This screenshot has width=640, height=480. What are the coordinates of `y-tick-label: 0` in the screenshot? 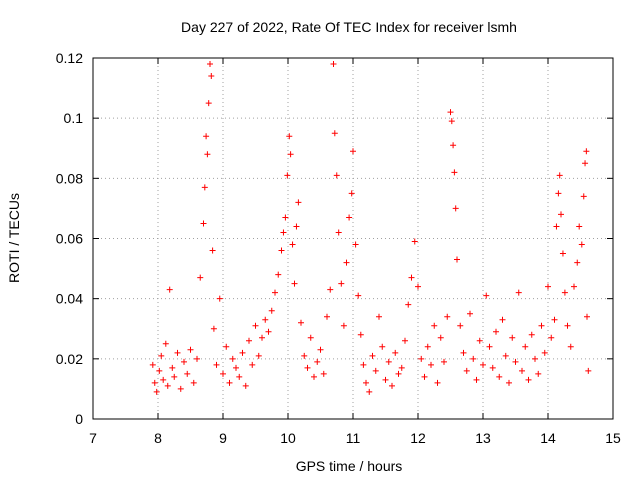 It's located at (79, 419).